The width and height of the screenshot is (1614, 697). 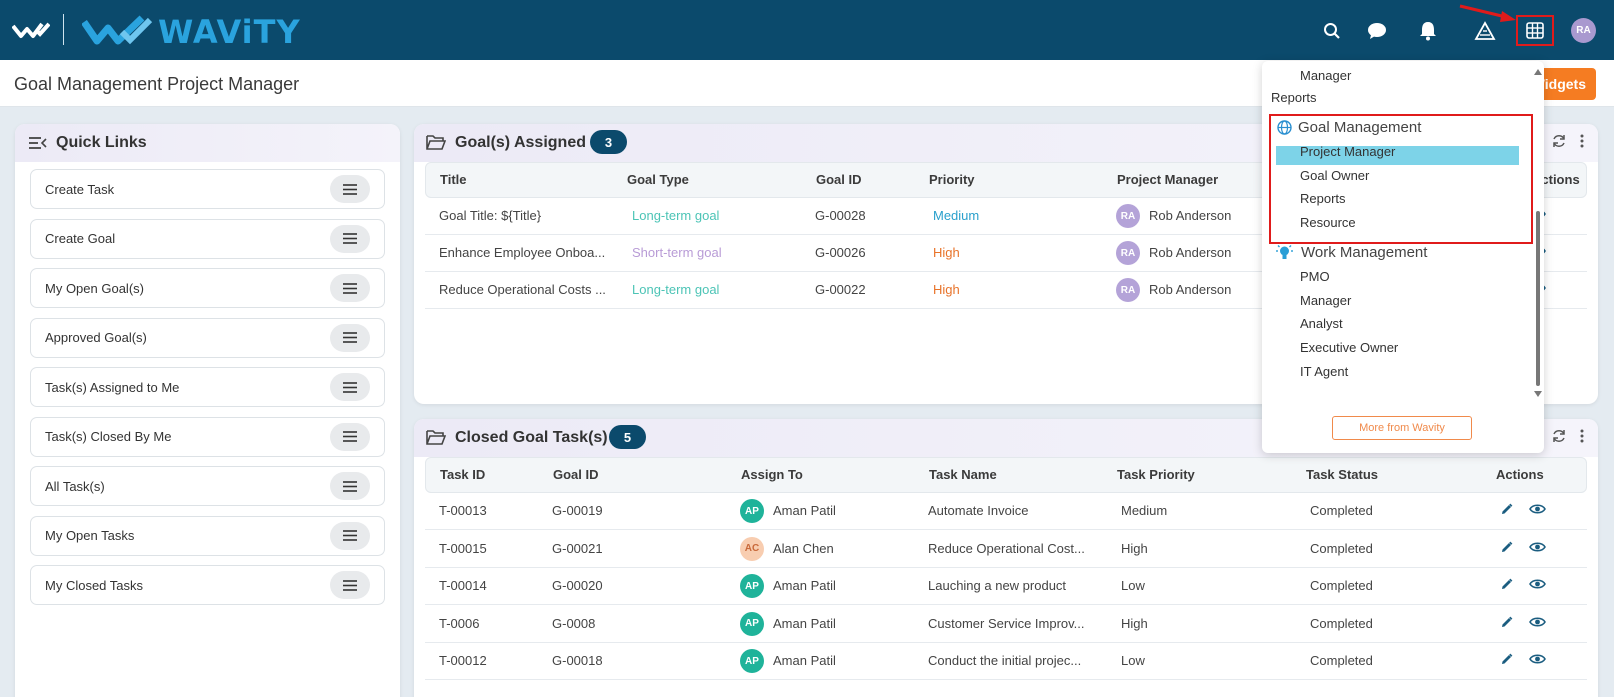 I want to click on bell-icon, so click(x=1428, y=31).